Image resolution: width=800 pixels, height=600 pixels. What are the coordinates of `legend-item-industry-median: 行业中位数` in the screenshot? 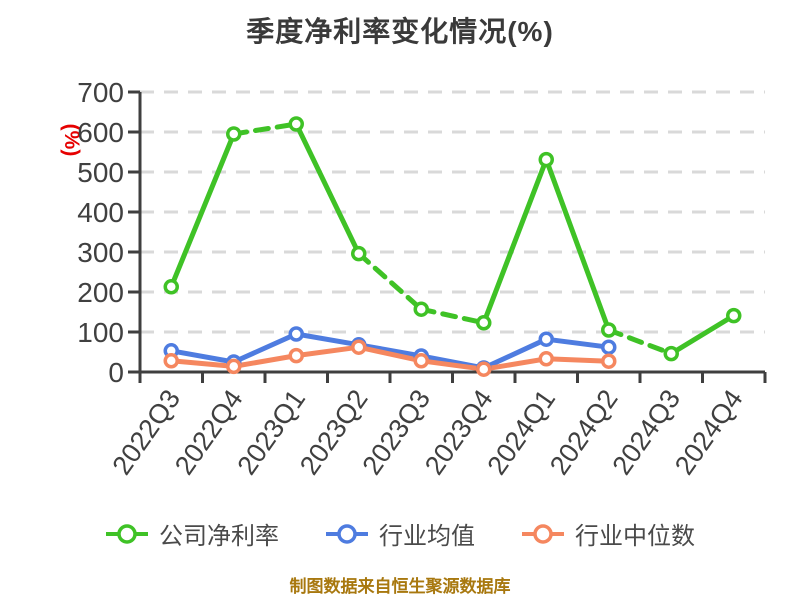 It's located at (608, 533).